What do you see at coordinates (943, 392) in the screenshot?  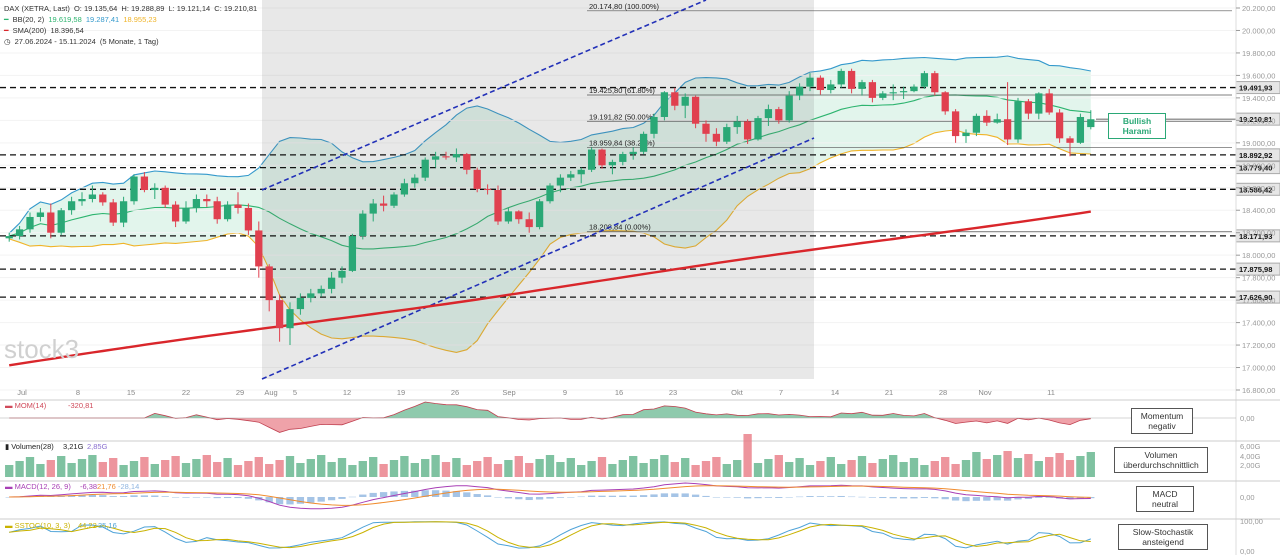 I see `x-tick-label: 28` at bounding box center [943, 392].